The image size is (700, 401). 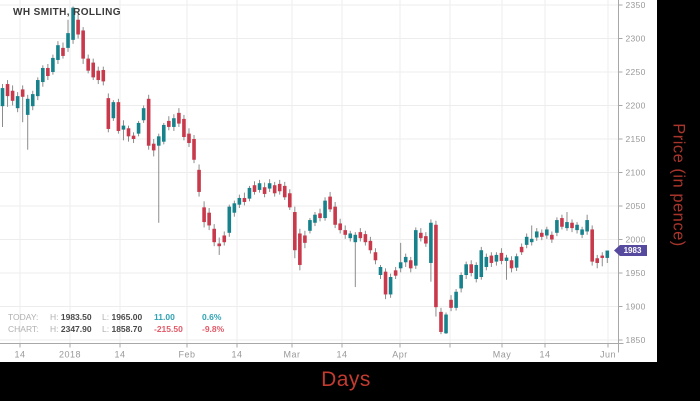 I want to click on svg-text: 1850, so click(x=636, y=340).